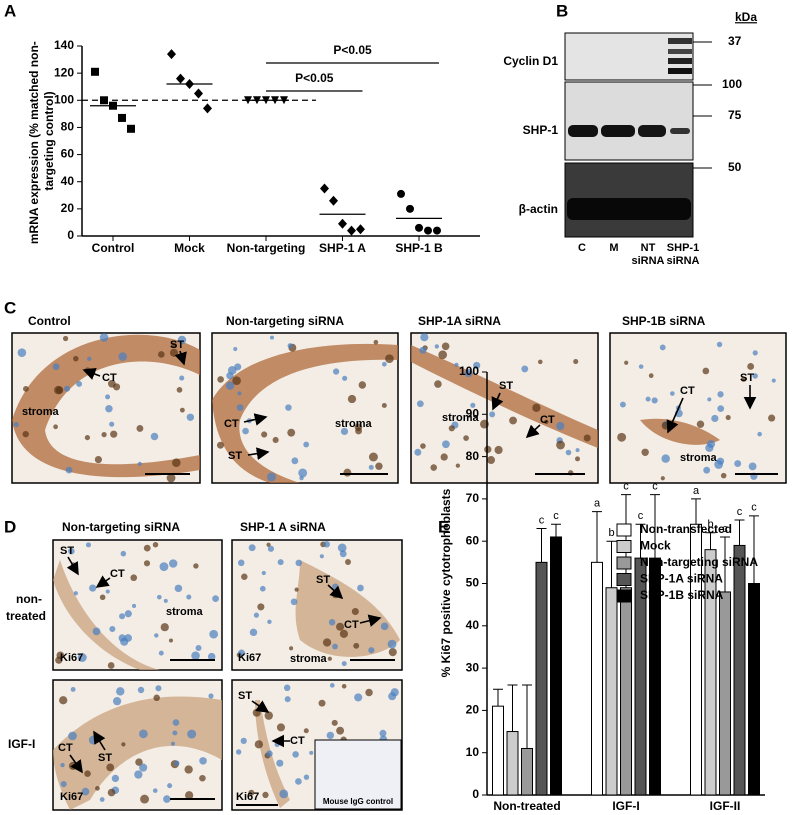  Describe the element at coordinates (358, 801) in the screenshot. I see `inset-label: Mouse IgG control` at that location.